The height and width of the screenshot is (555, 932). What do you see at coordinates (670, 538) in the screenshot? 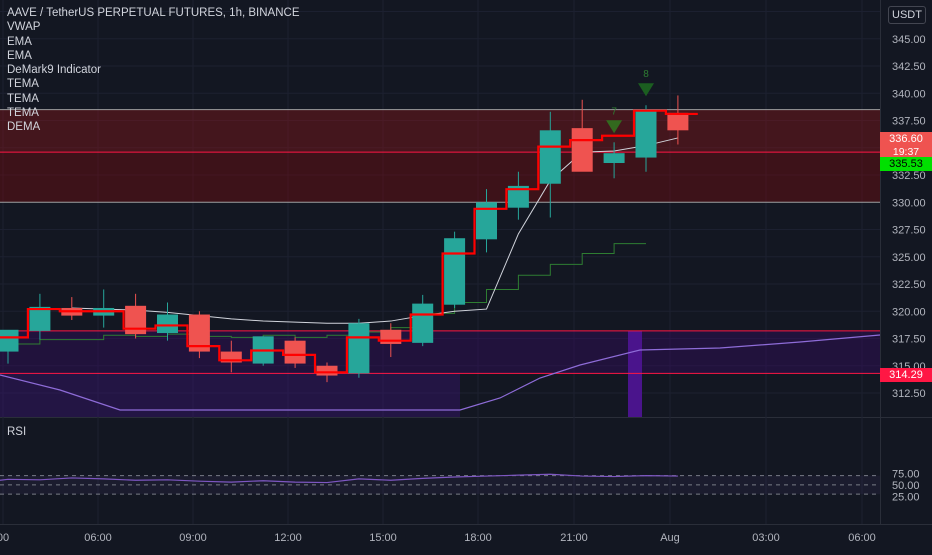
I see `time-tick-label: Aug` at bounding box center [670, 538].